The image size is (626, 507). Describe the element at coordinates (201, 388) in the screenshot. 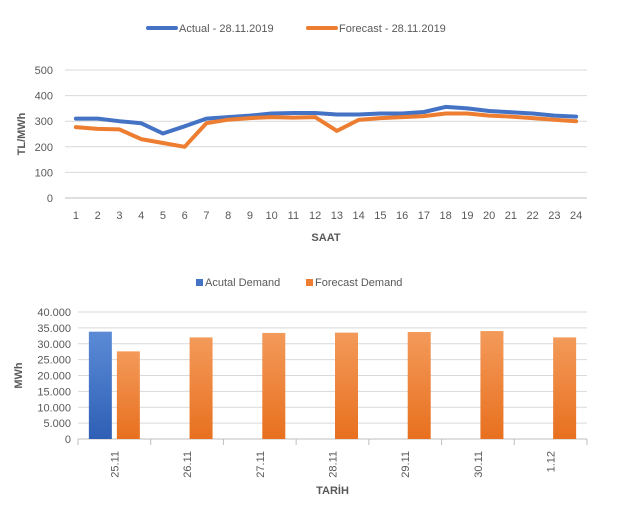

I see `bar-forecast-26.11` at that location.